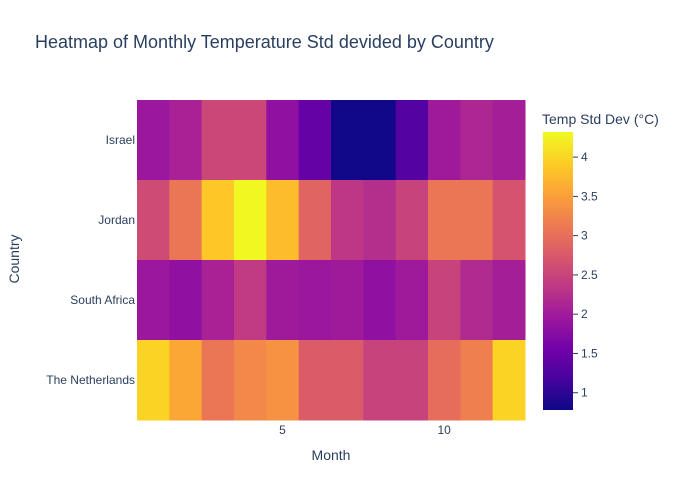  What do you see at coordinates (90, 380) in the screenshot?
I see `y-tick-label: The Netherlands` at bounding box center [90, 380].